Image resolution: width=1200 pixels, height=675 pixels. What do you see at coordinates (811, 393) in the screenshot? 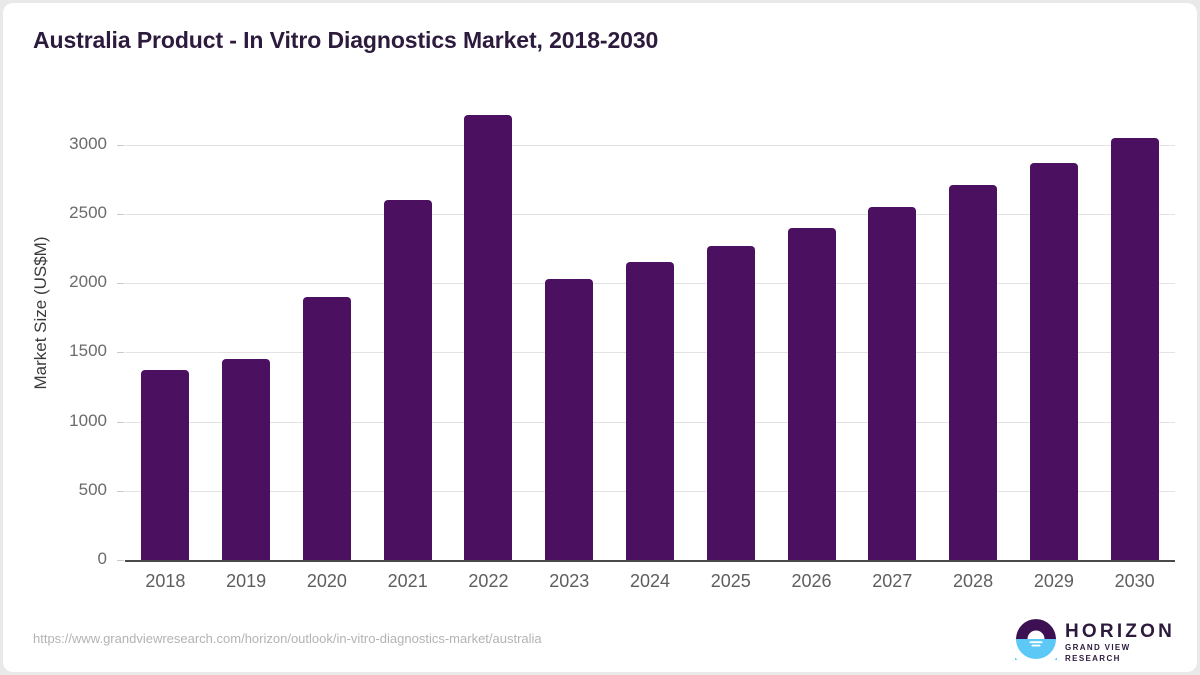
I see `bar-2026` at bounding box center [811, 393].